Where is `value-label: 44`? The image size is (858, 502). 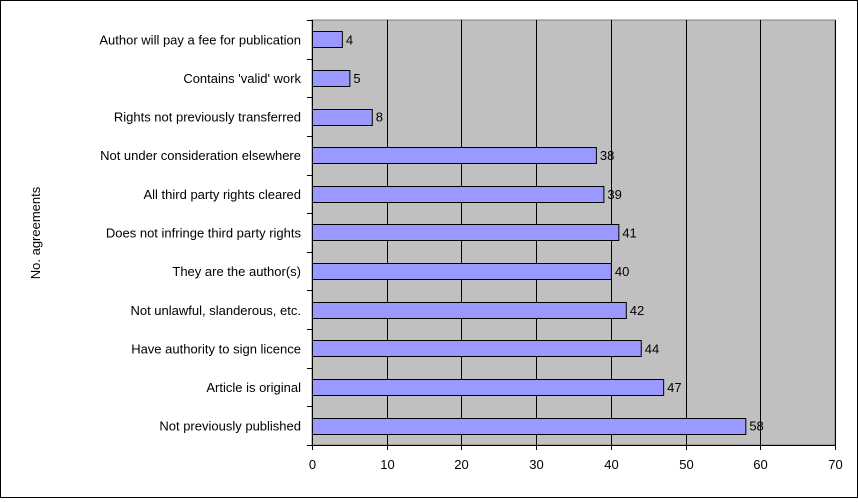 value-label: 44 is located at coordinates (652, 348).